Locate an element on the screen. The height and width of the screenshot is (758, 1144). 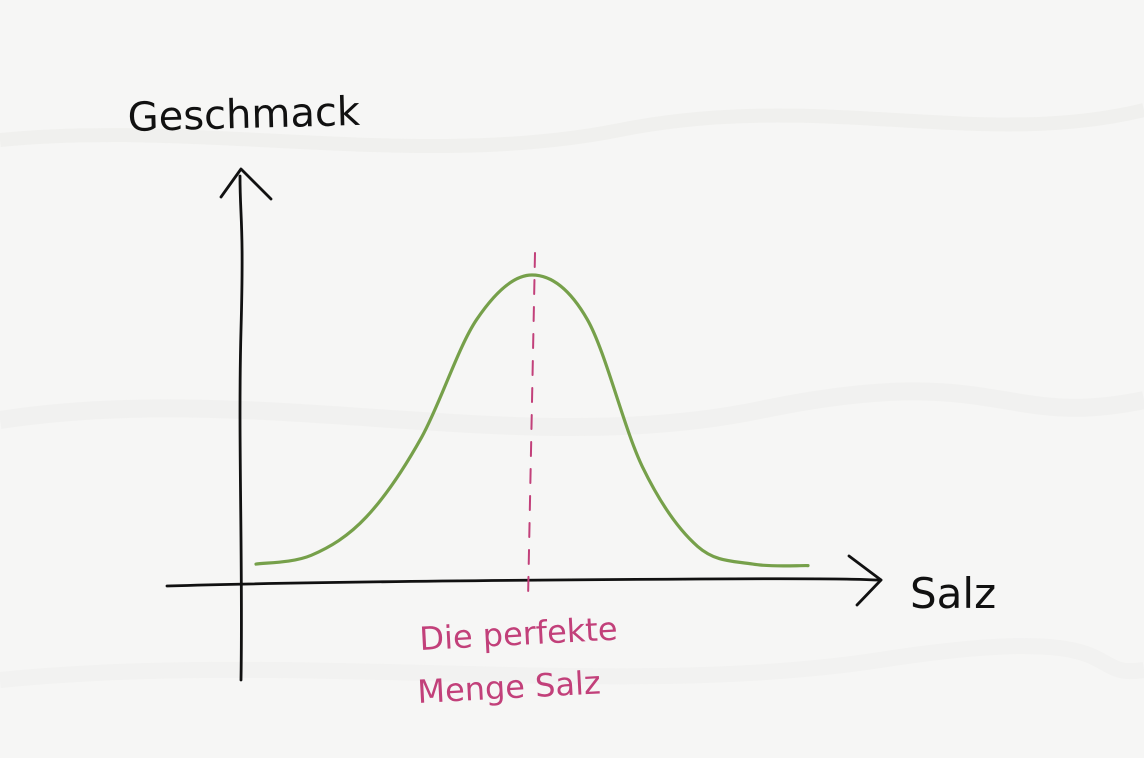
x-axis-label: Salz is located at coordinates (953, 593).